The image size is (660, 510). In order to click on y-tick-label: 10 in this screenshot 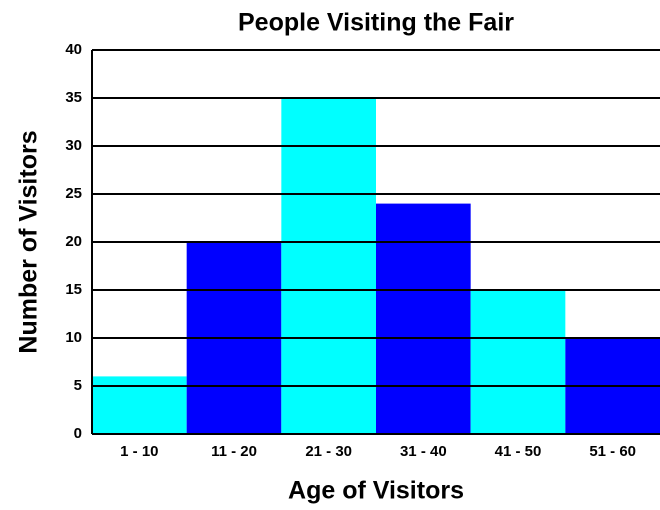, I will do `click(73, 337)`.